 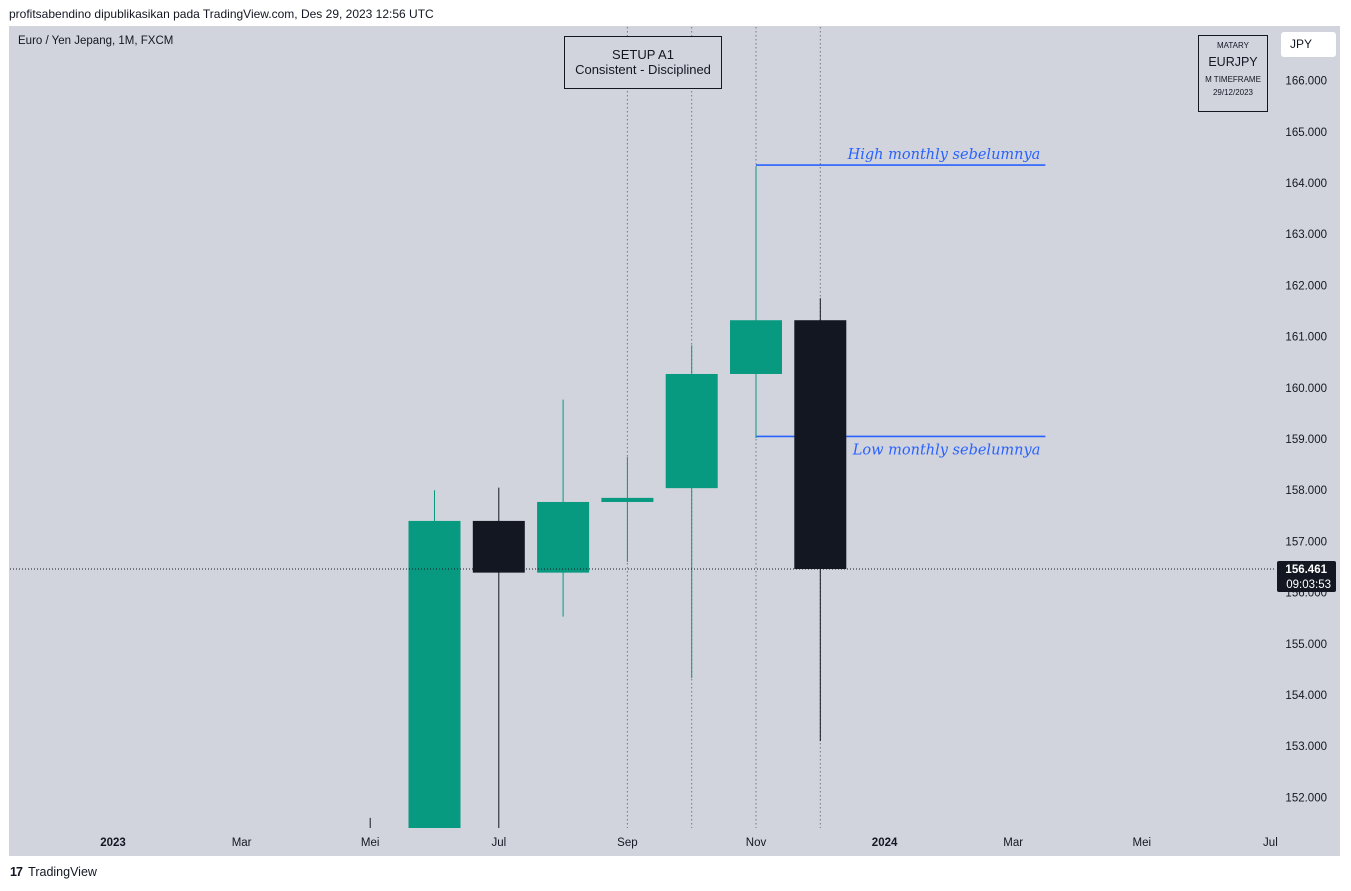 I want to click on annotation-label: High monthly sebelumnya, so click(x=944, y=155).